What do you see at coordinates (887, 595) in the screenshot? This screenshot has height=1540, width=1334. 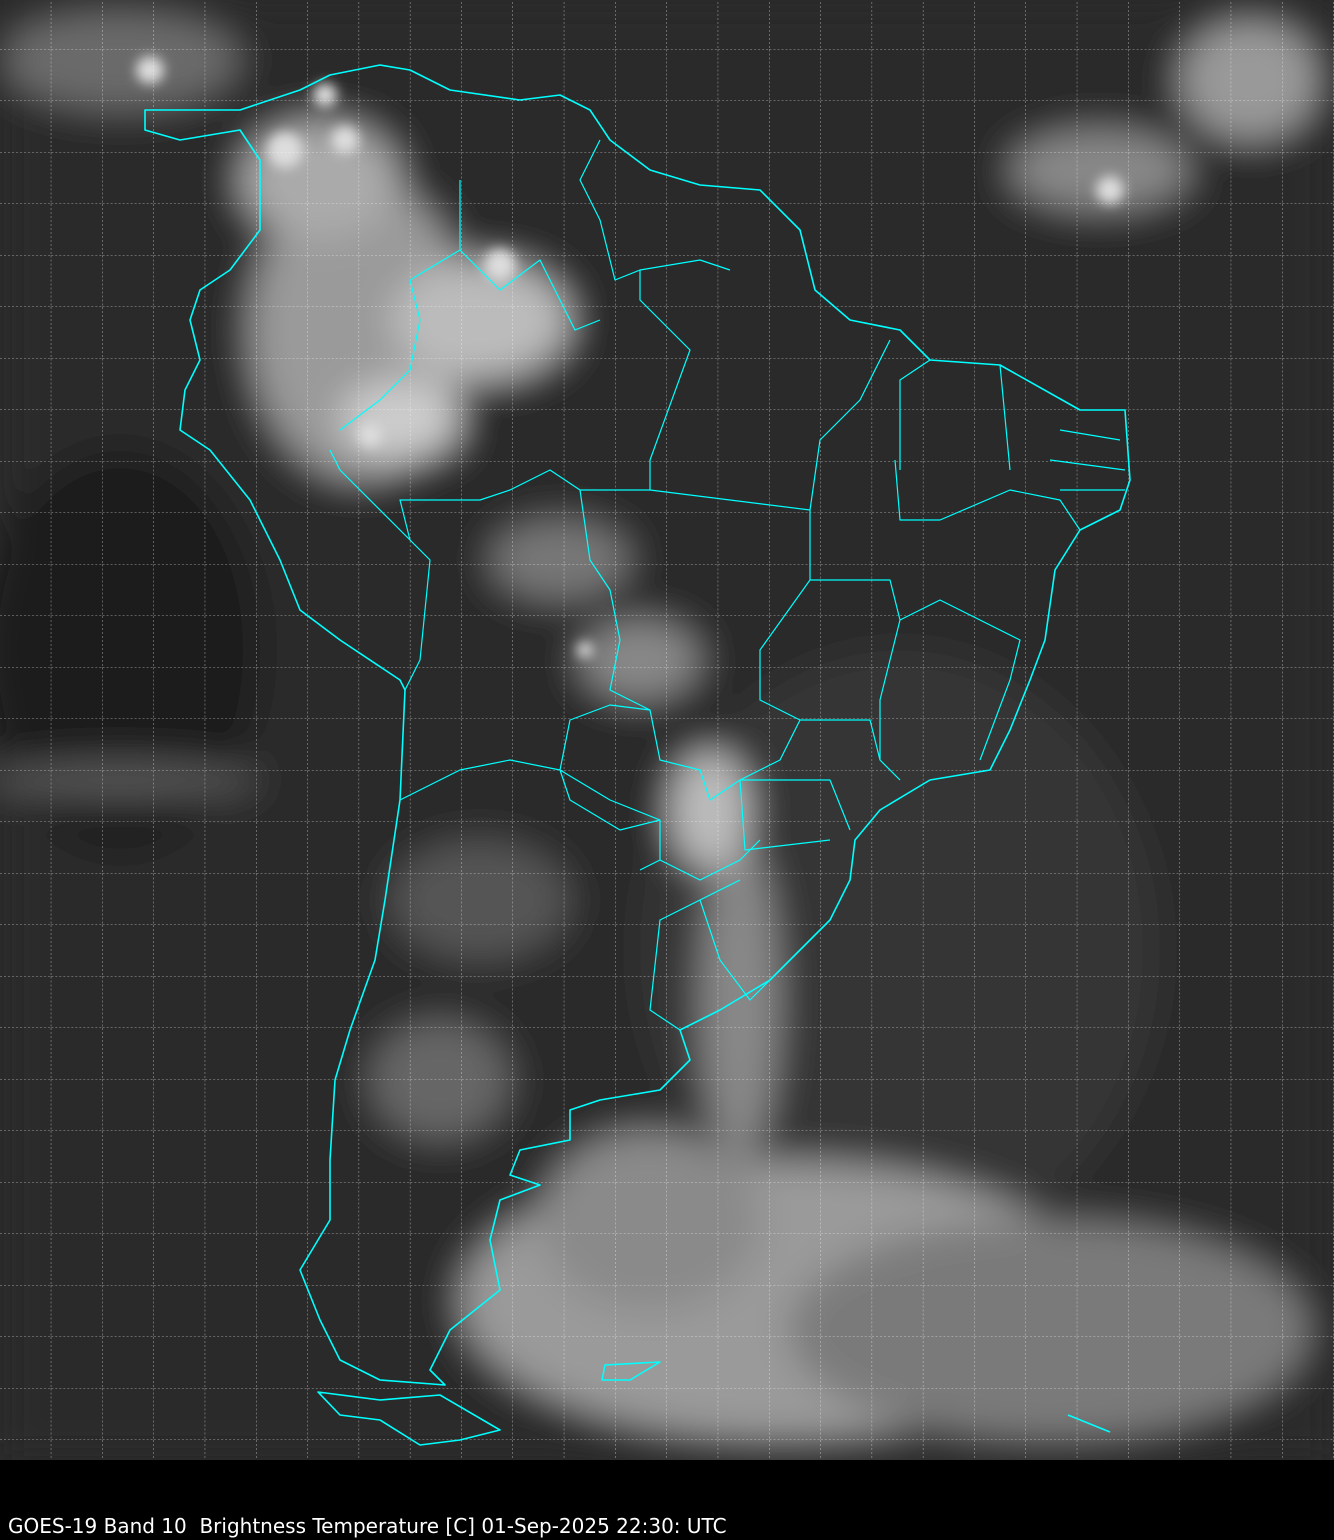 I see `brazil-state-borders` at bounding box center [887, 595].